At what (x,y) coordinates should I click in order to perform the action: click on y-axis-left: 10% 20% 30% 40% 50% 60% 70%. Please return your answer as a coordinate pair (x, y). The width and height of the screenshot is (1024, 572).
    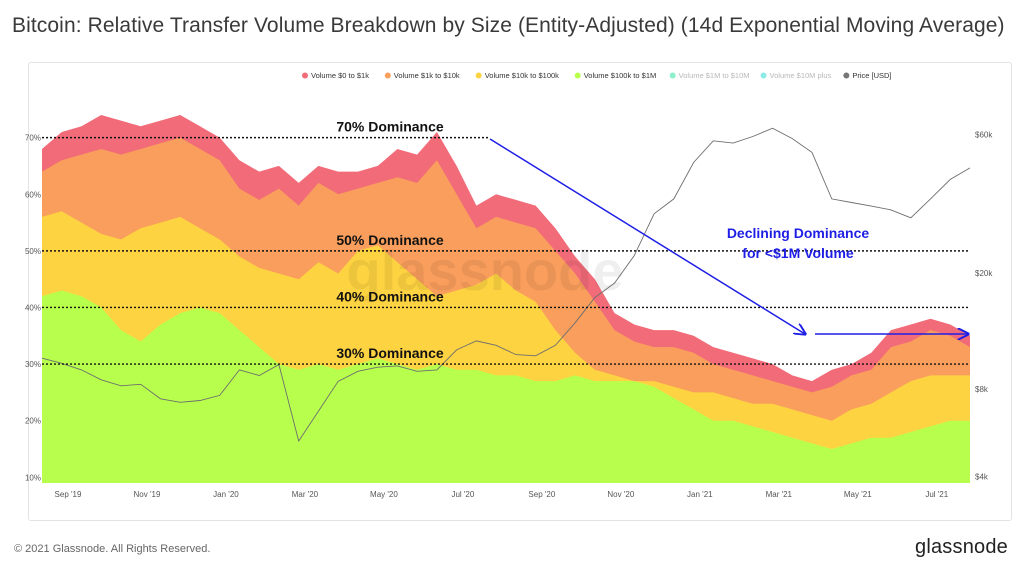
    Looking at the image, I should click on (33, 308).